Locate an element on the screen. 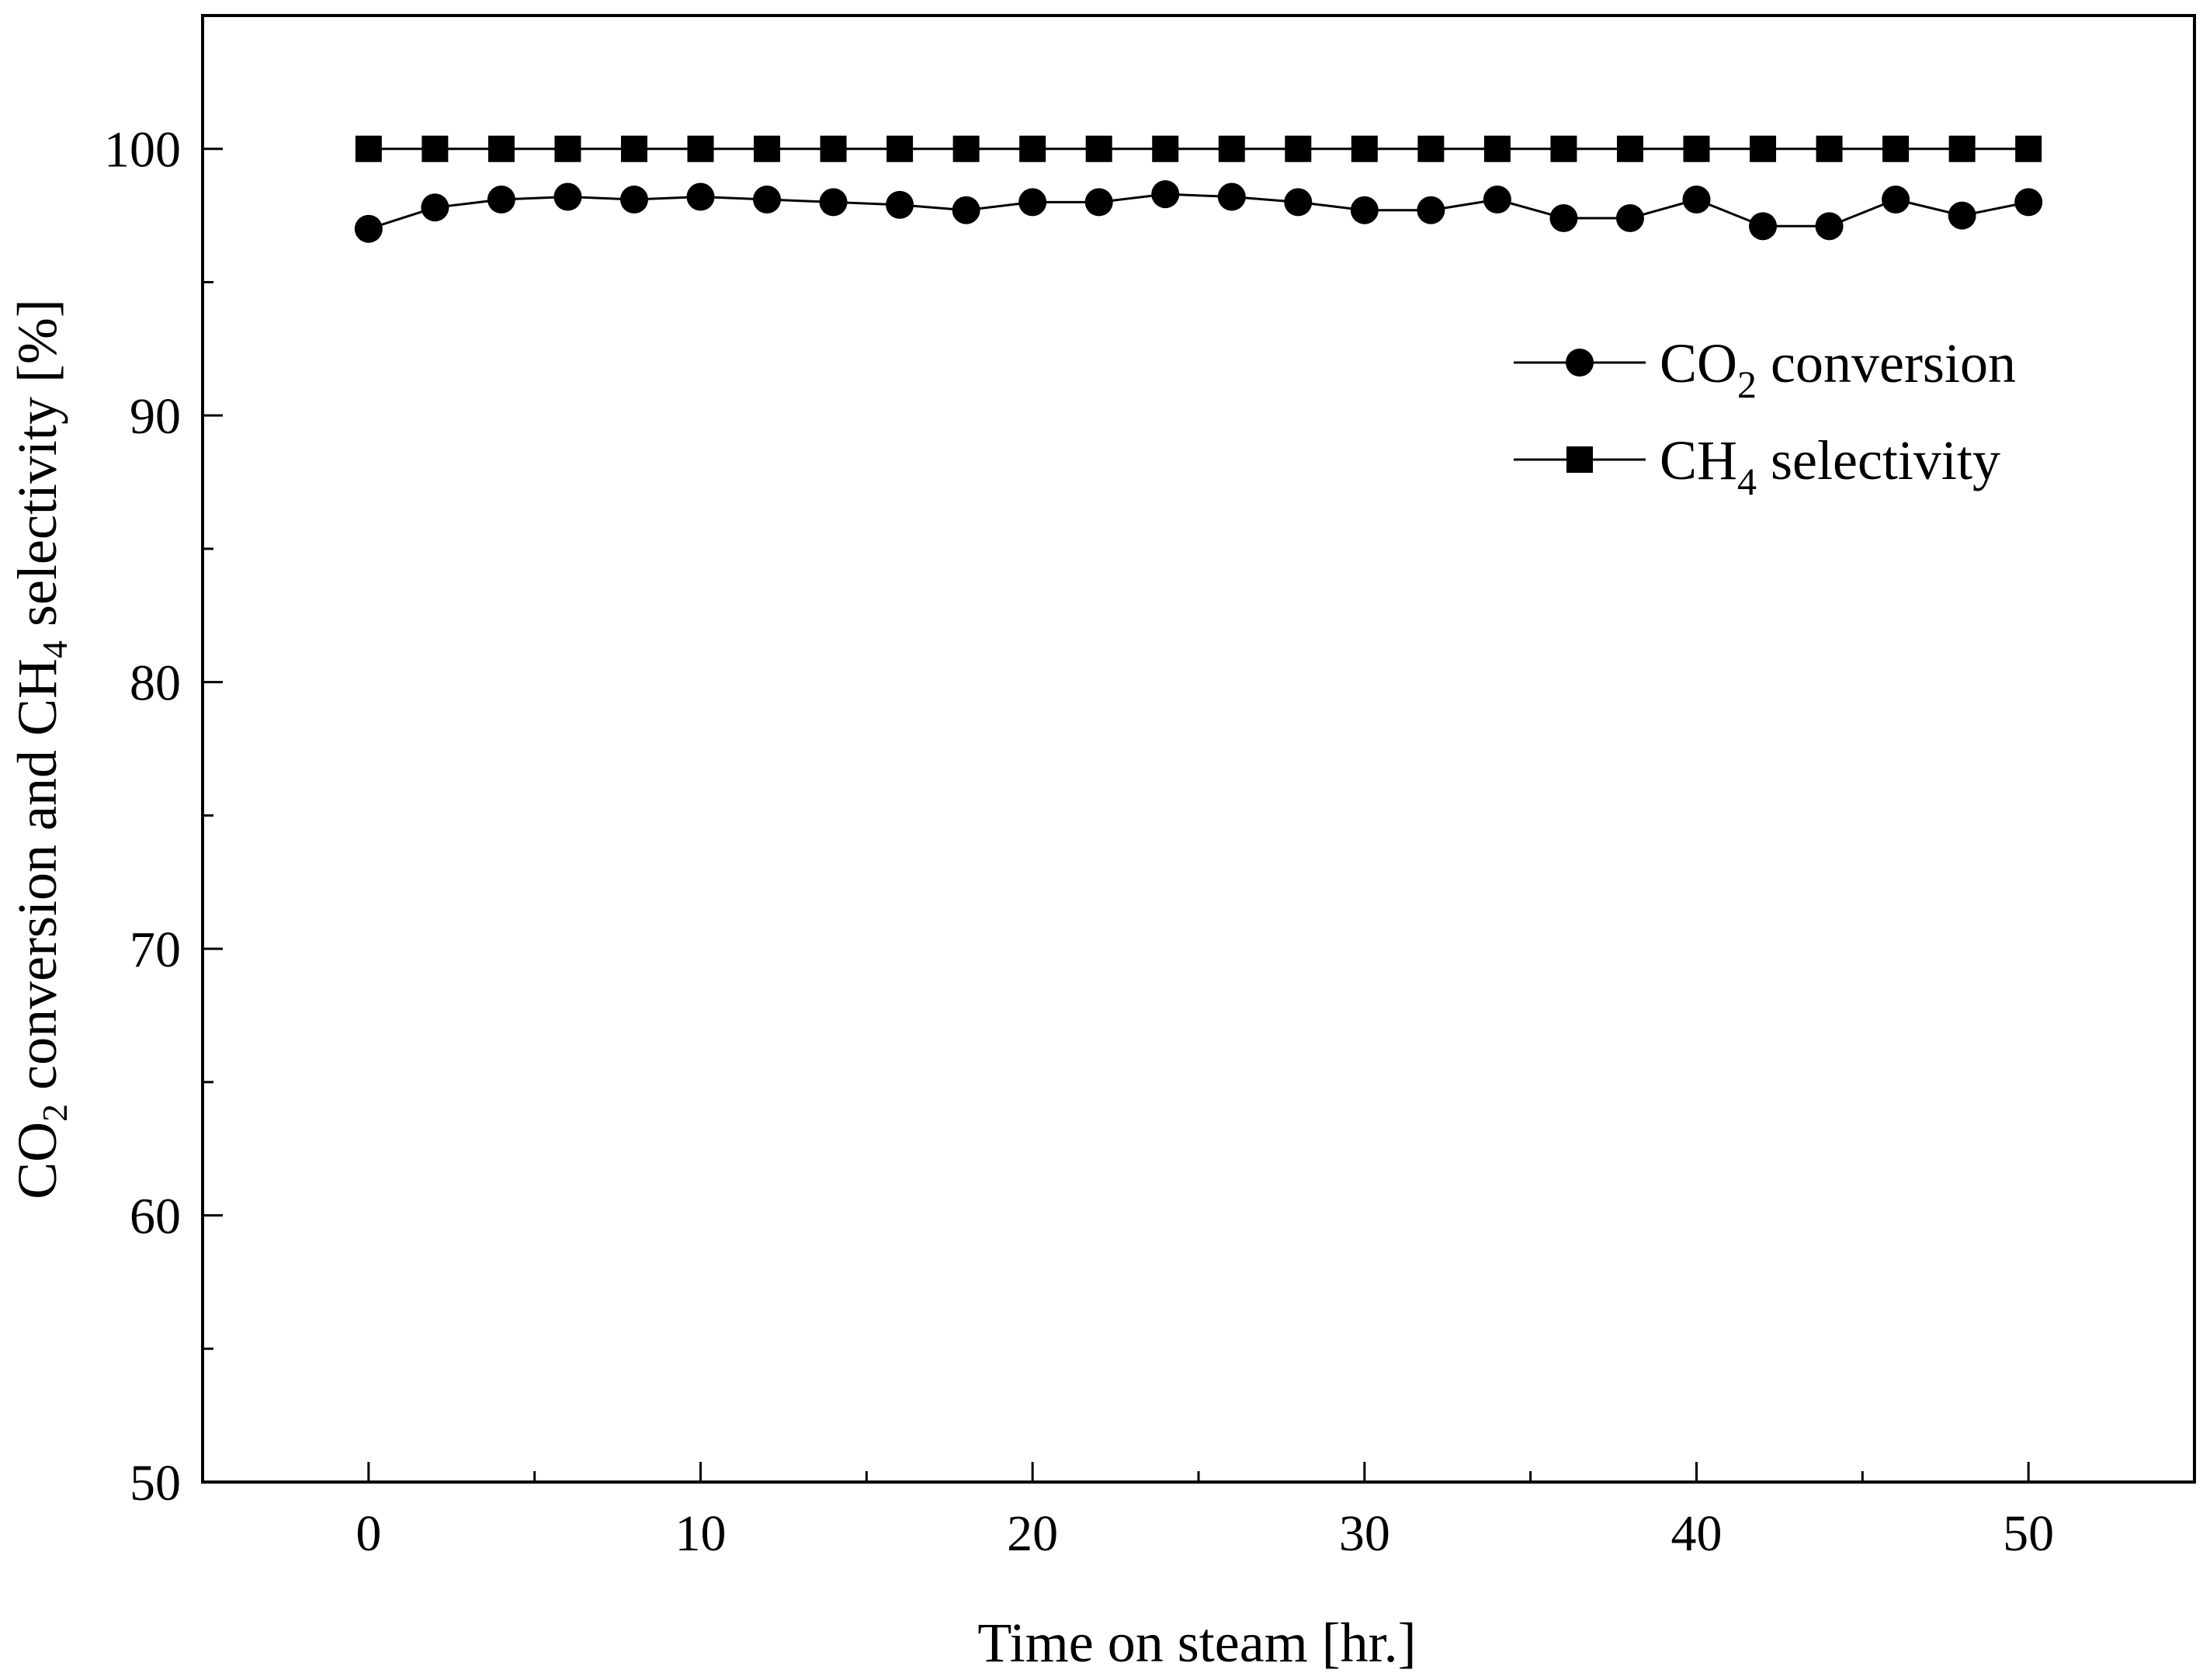  y-tick-label: 70 is located at coordinates (155, 950).